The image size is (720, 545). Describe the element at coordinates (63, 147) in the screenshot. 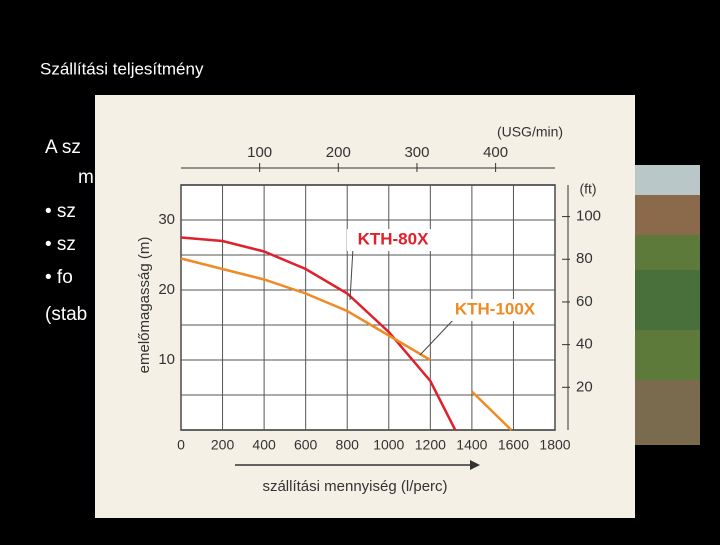

I see `body-line: A sz` at that location.